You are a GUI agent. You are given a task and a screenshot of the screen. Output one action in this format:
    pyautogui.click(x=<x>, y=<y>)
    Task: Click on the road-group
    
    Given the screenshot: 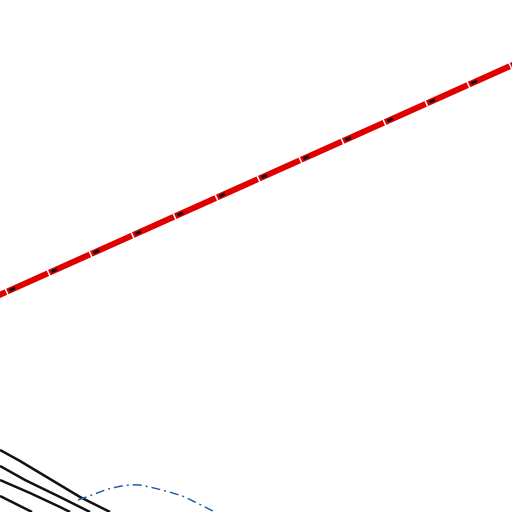 What is the action you would take?
    pyautogui.click(x=55, y=480)
    